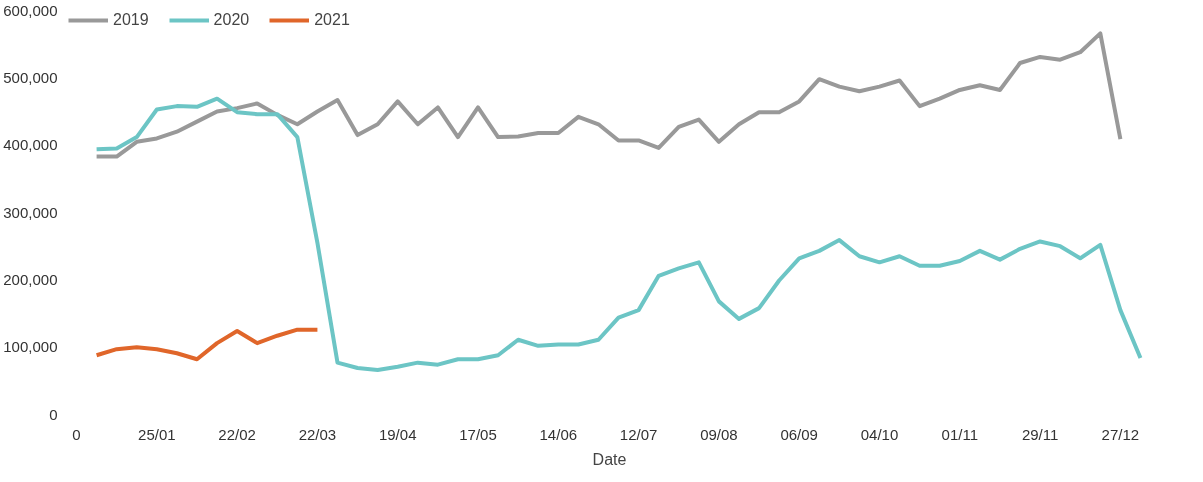  I want to click on legend-label: 2021, so click(332, 20).